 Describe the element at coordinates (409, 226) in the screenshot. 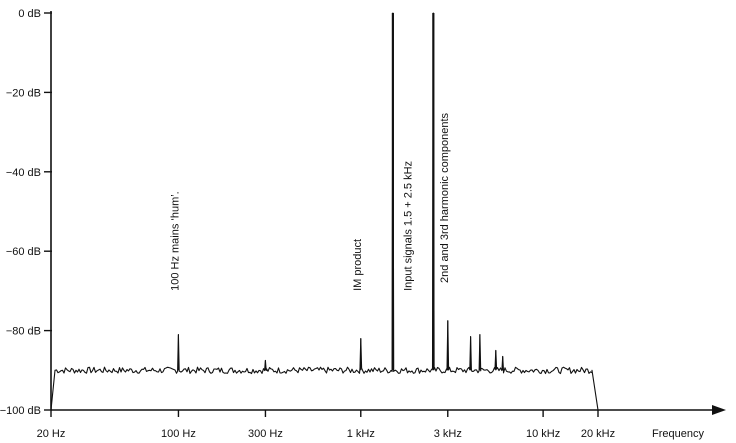

I see `annotation-2: Input signals 1.5 + 2.5 kHz` at that location.